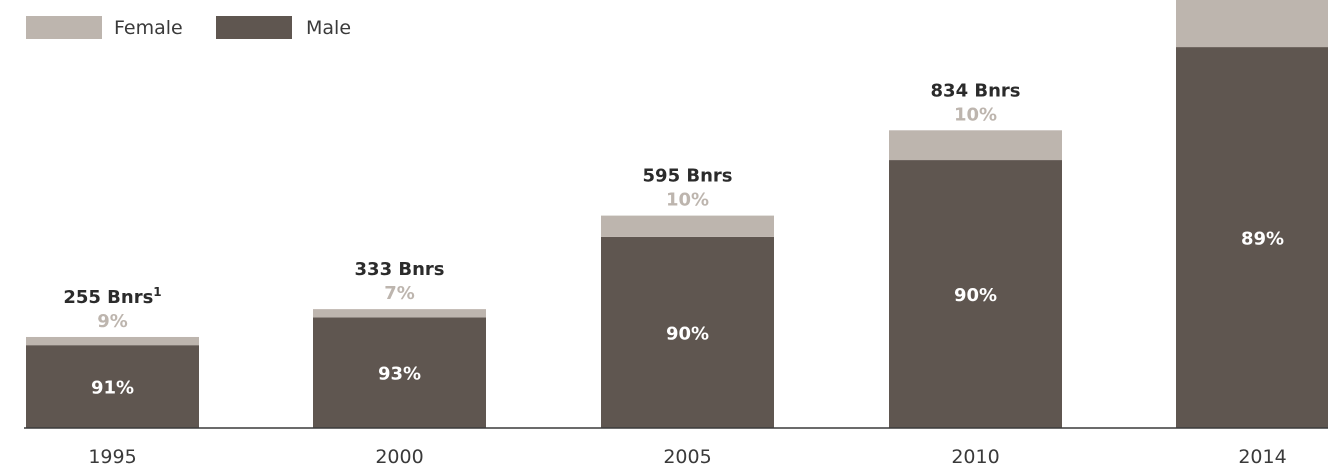 This screenshot has height=471, width=1328. I want to click on female-pct-label-2005: 10%, so click(687, 200).